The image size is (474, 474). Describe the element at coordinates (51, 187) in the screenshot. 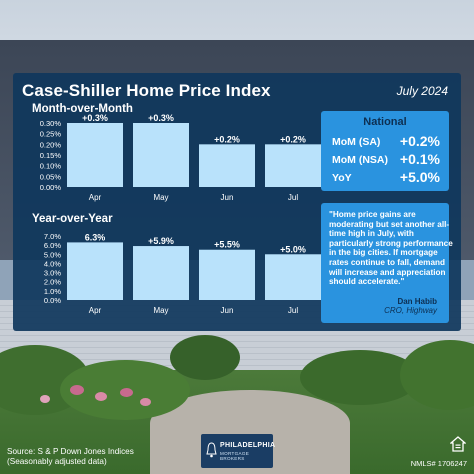

I see `mom-ytick-label: 0.00%` at that location.